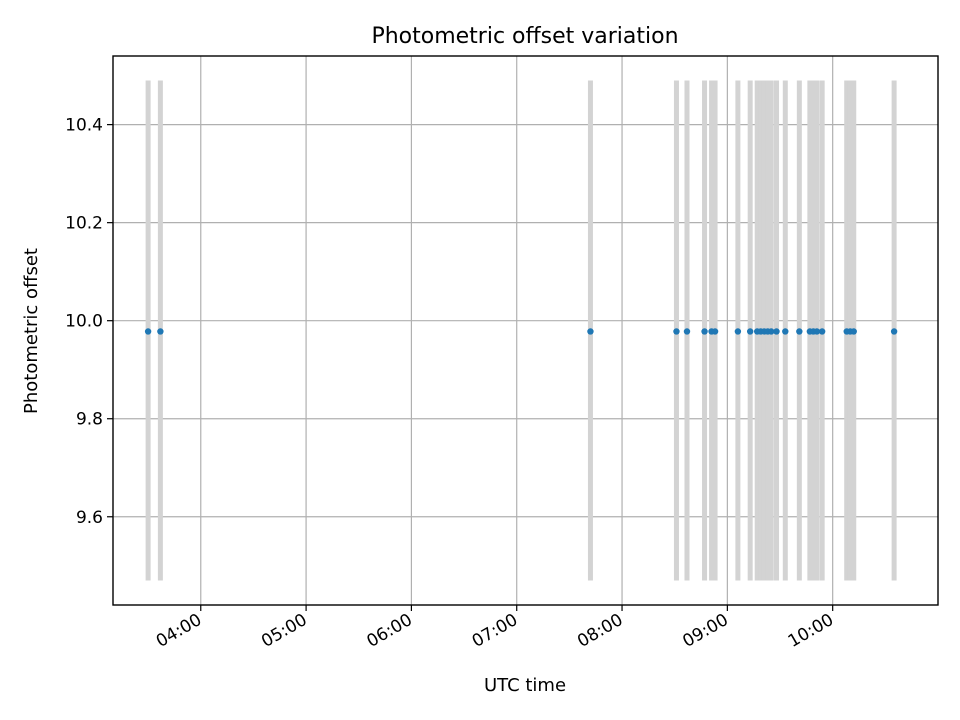  What do you see at coordinates (521, 331) in the screenshot?
I see `point-layer` at bounding box center [521, 331].